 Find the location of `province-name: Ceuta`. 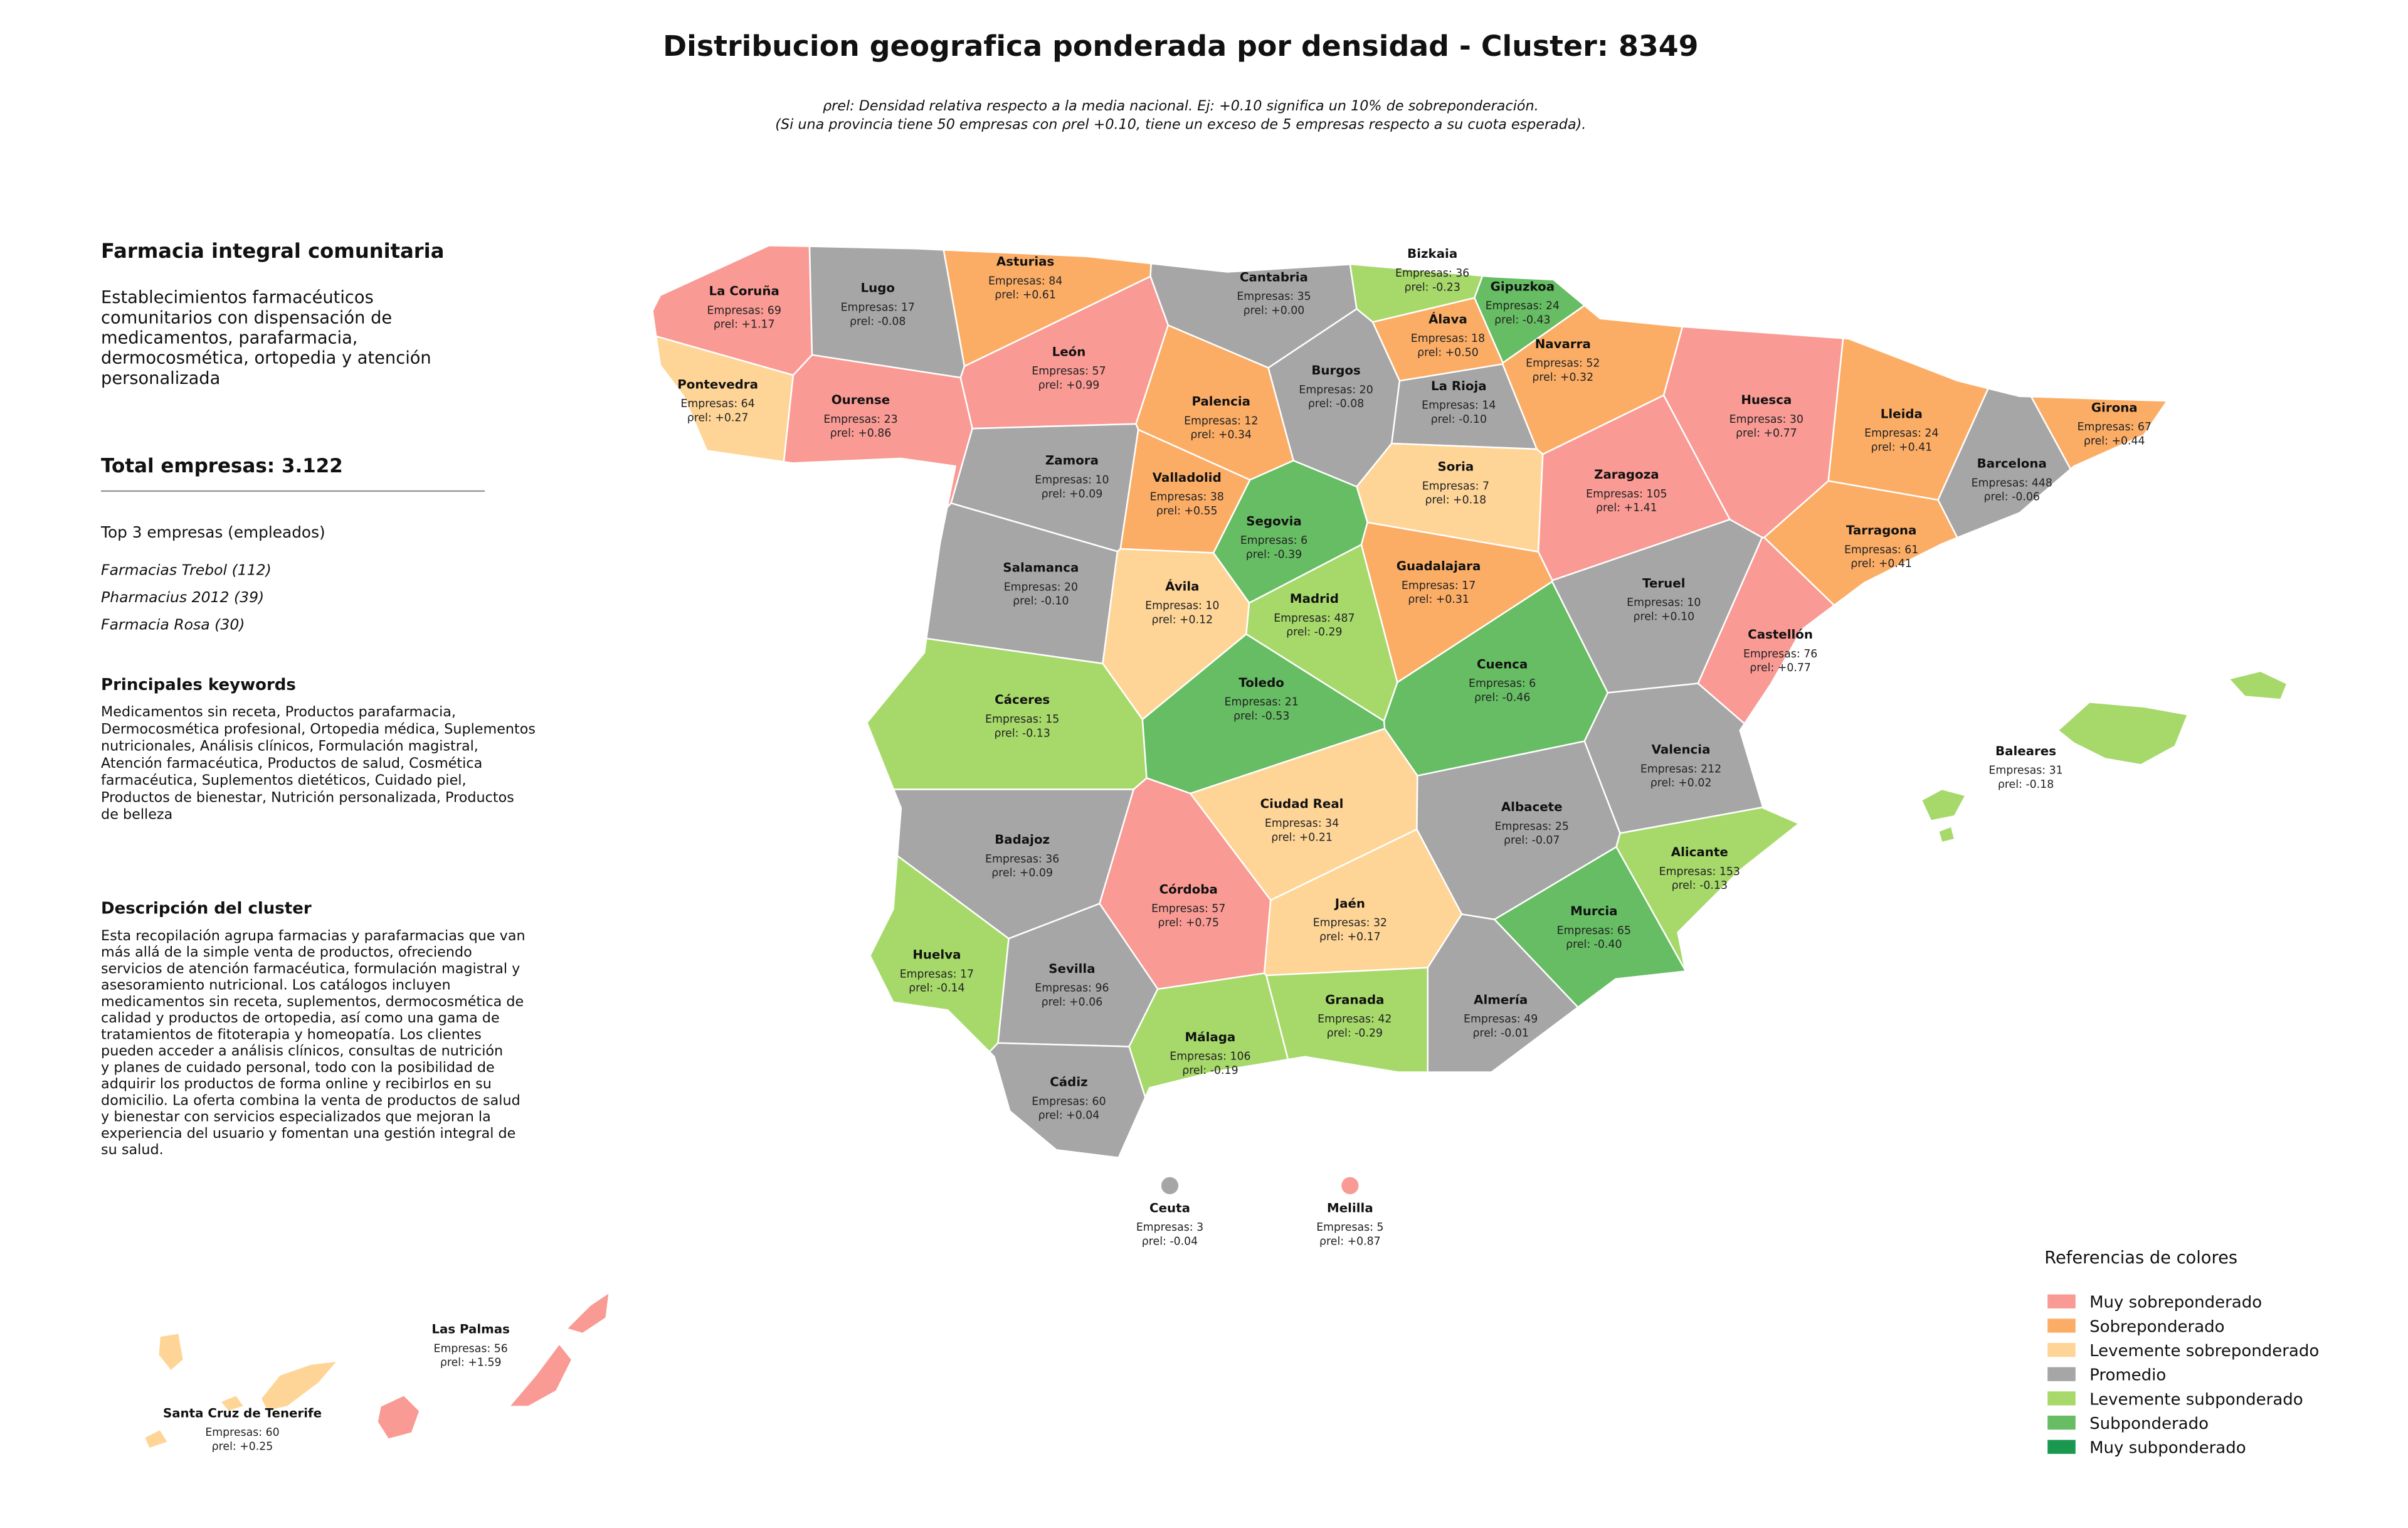

province-name: Ceuta is located at coordinates (1169, 1208).